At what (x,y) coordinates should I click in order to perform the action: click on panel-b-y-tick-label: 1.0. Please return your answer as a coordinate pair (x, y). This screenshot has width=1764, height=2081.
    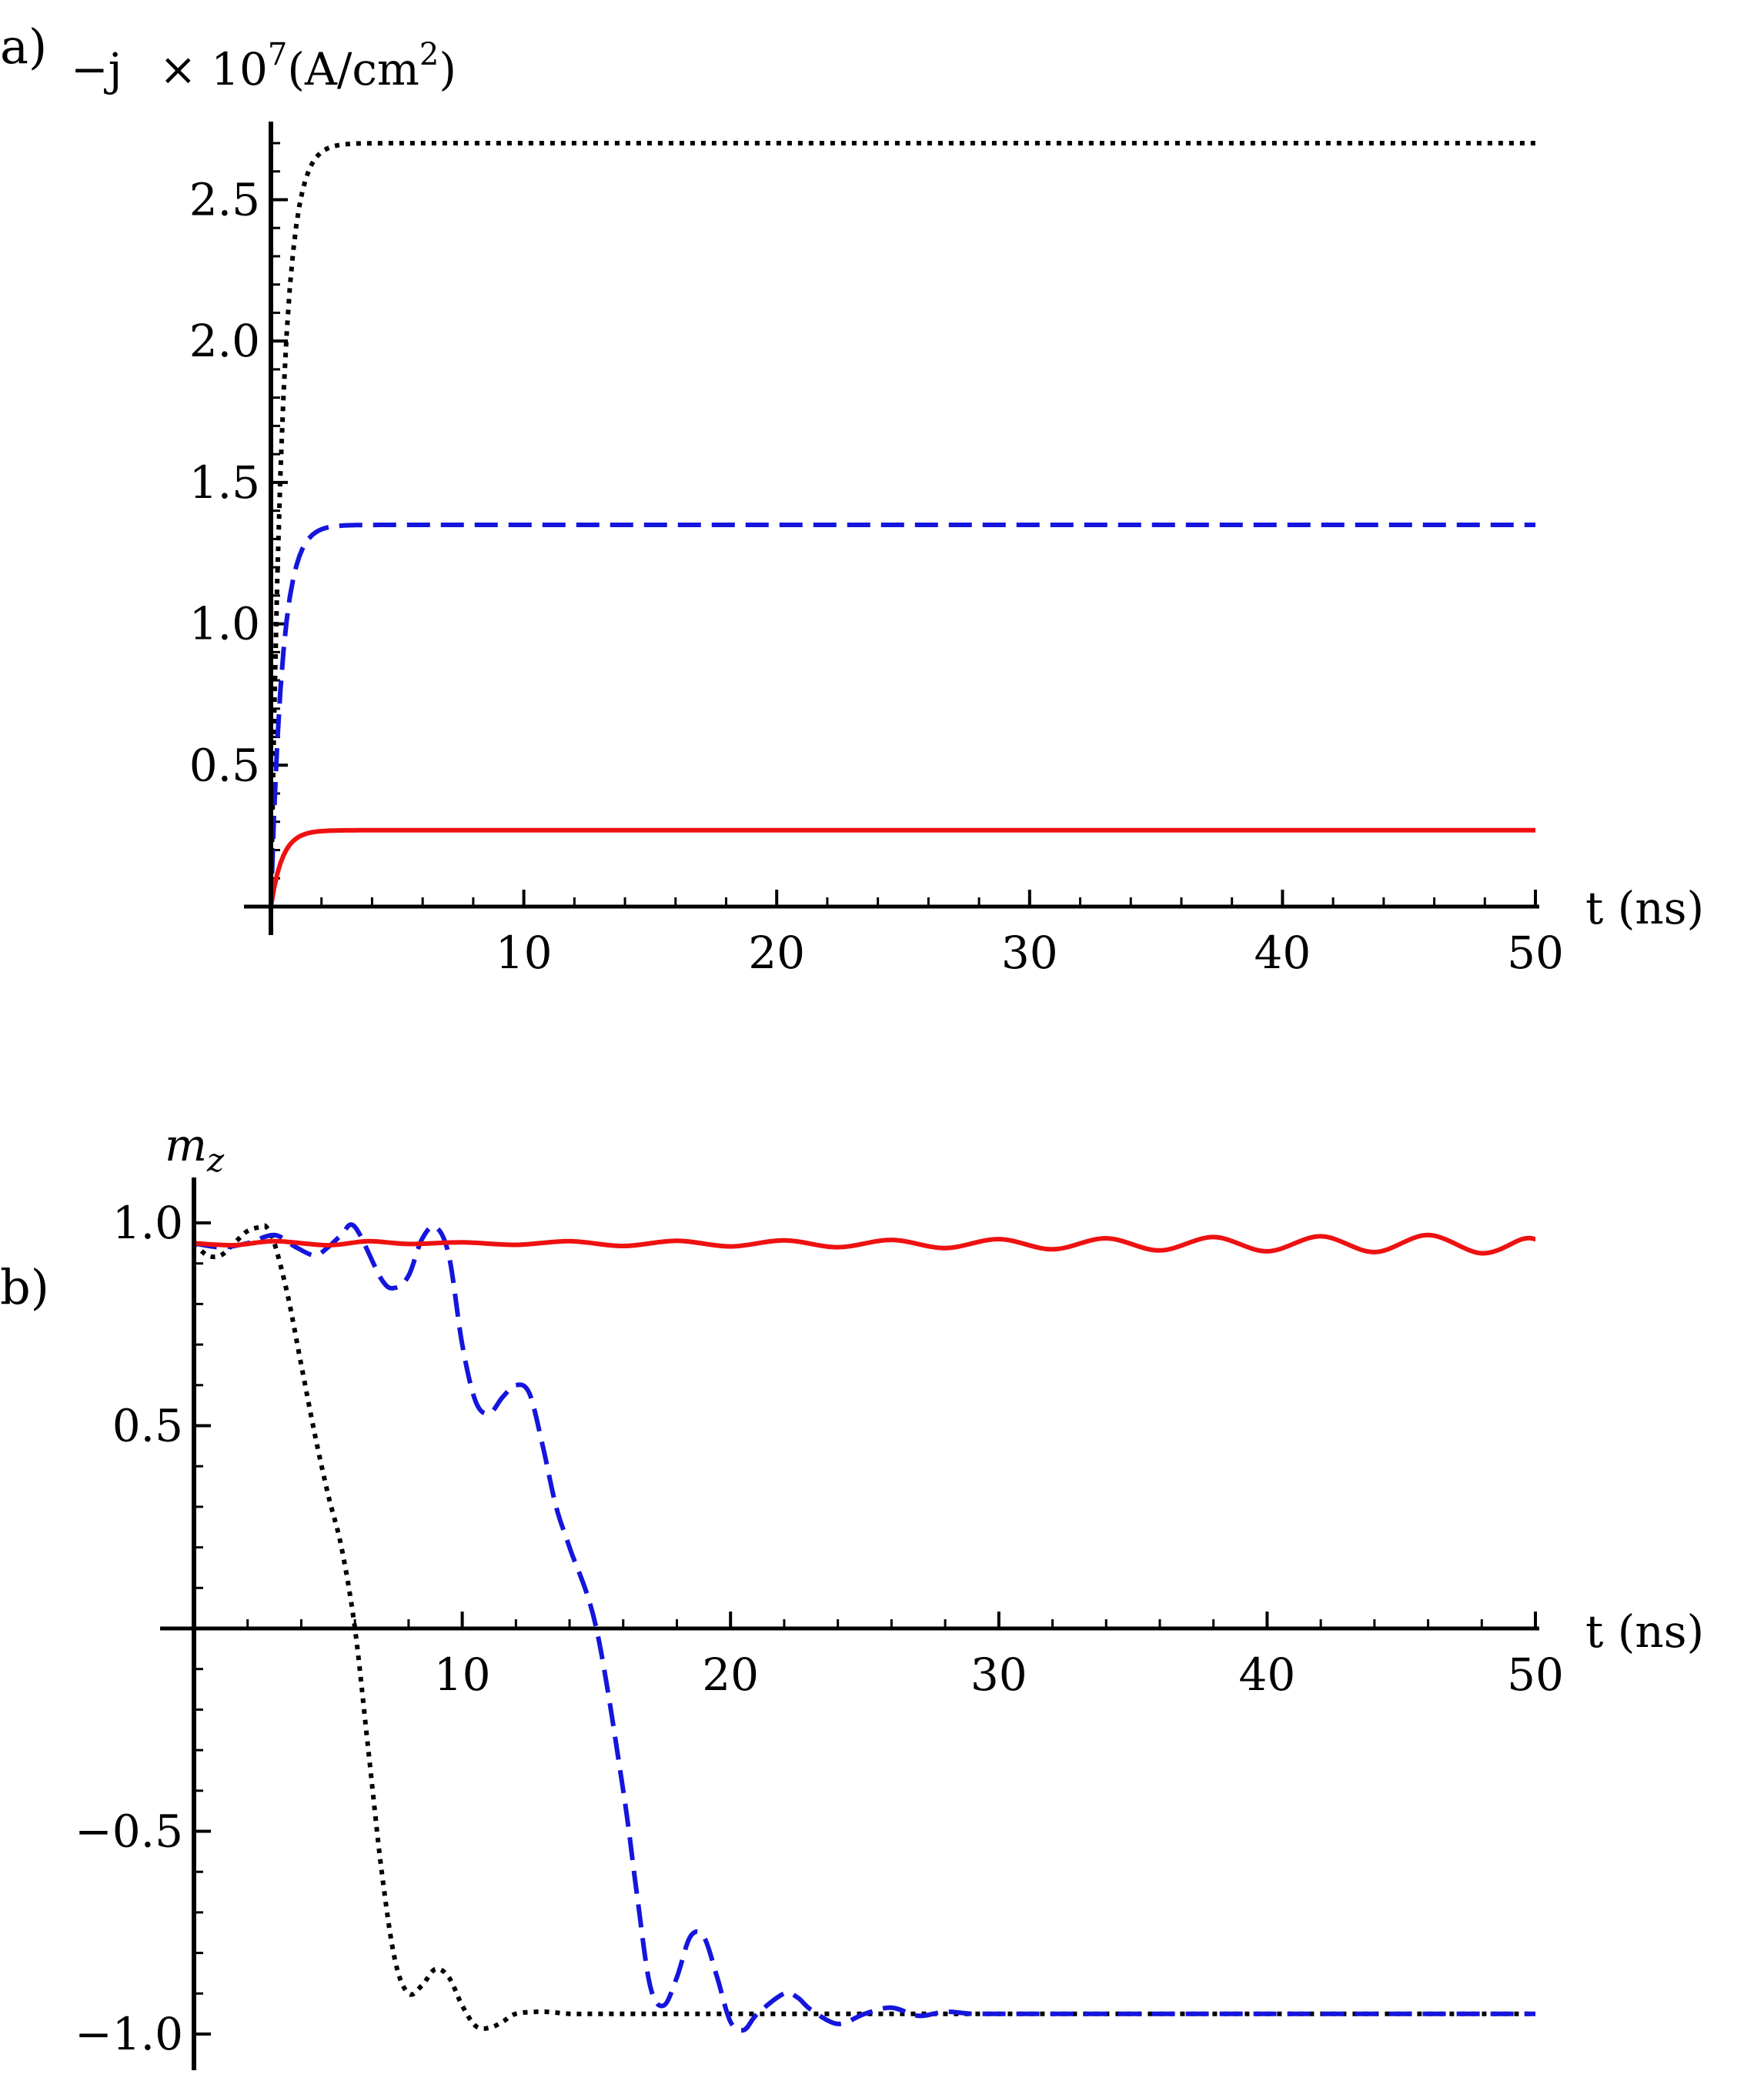
    Looking at the image, I should click on (147, 1223).